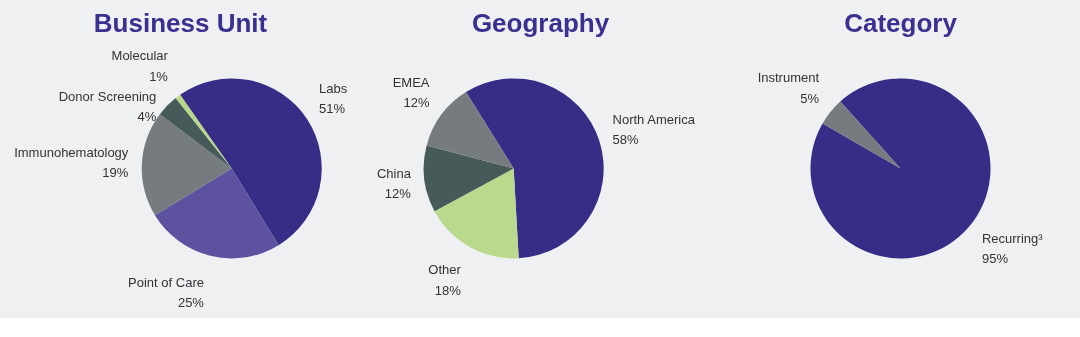 The image size is (1080, 337). Describe the element at coordinates (448, 290) in the screenshot. I see `data-label: 18%` at that location.